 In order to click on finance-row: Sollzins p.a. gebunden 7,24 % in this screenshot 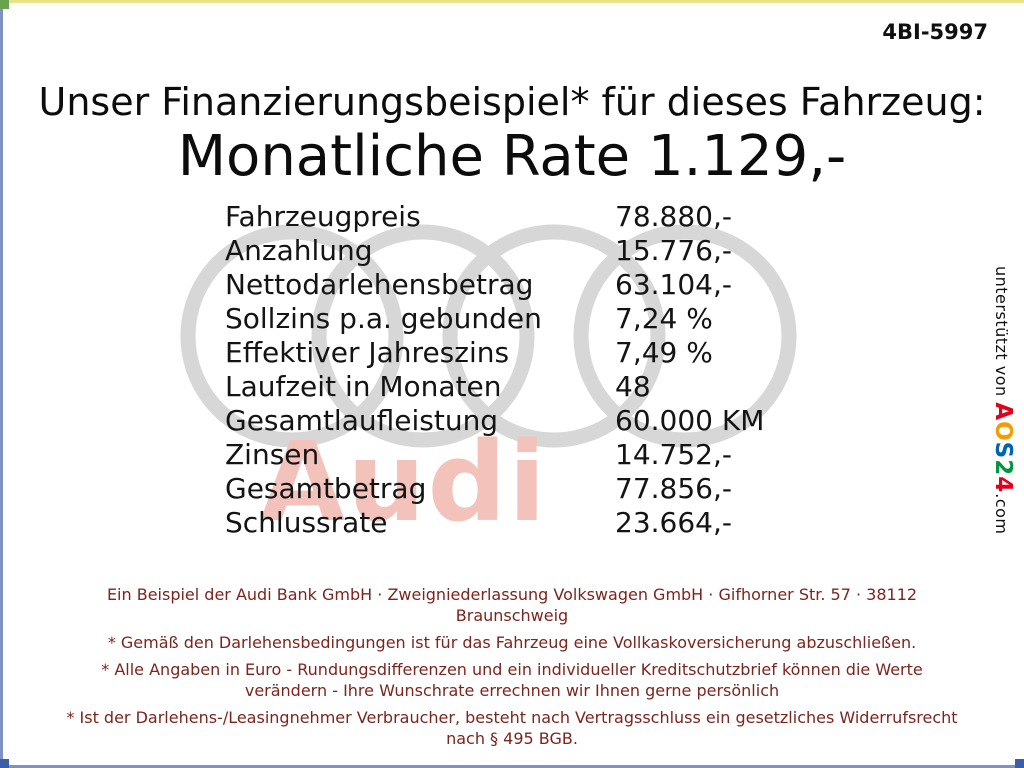, I will do `click(494, 318)`.